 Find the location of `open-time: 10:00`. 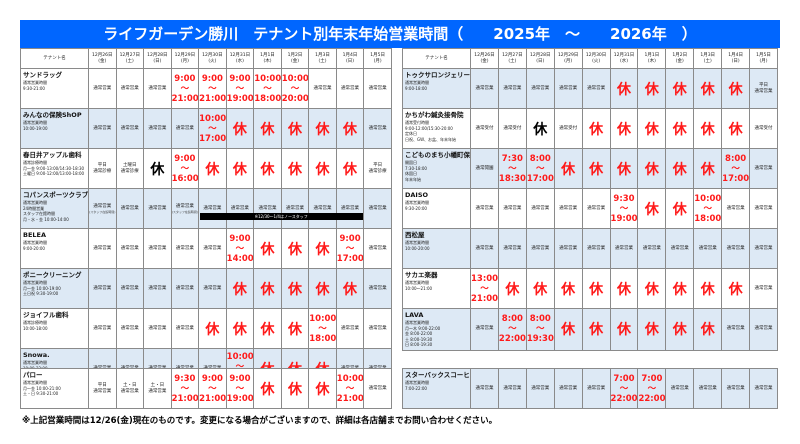

open-time: 10:00 is located at coordinates (323, 318).